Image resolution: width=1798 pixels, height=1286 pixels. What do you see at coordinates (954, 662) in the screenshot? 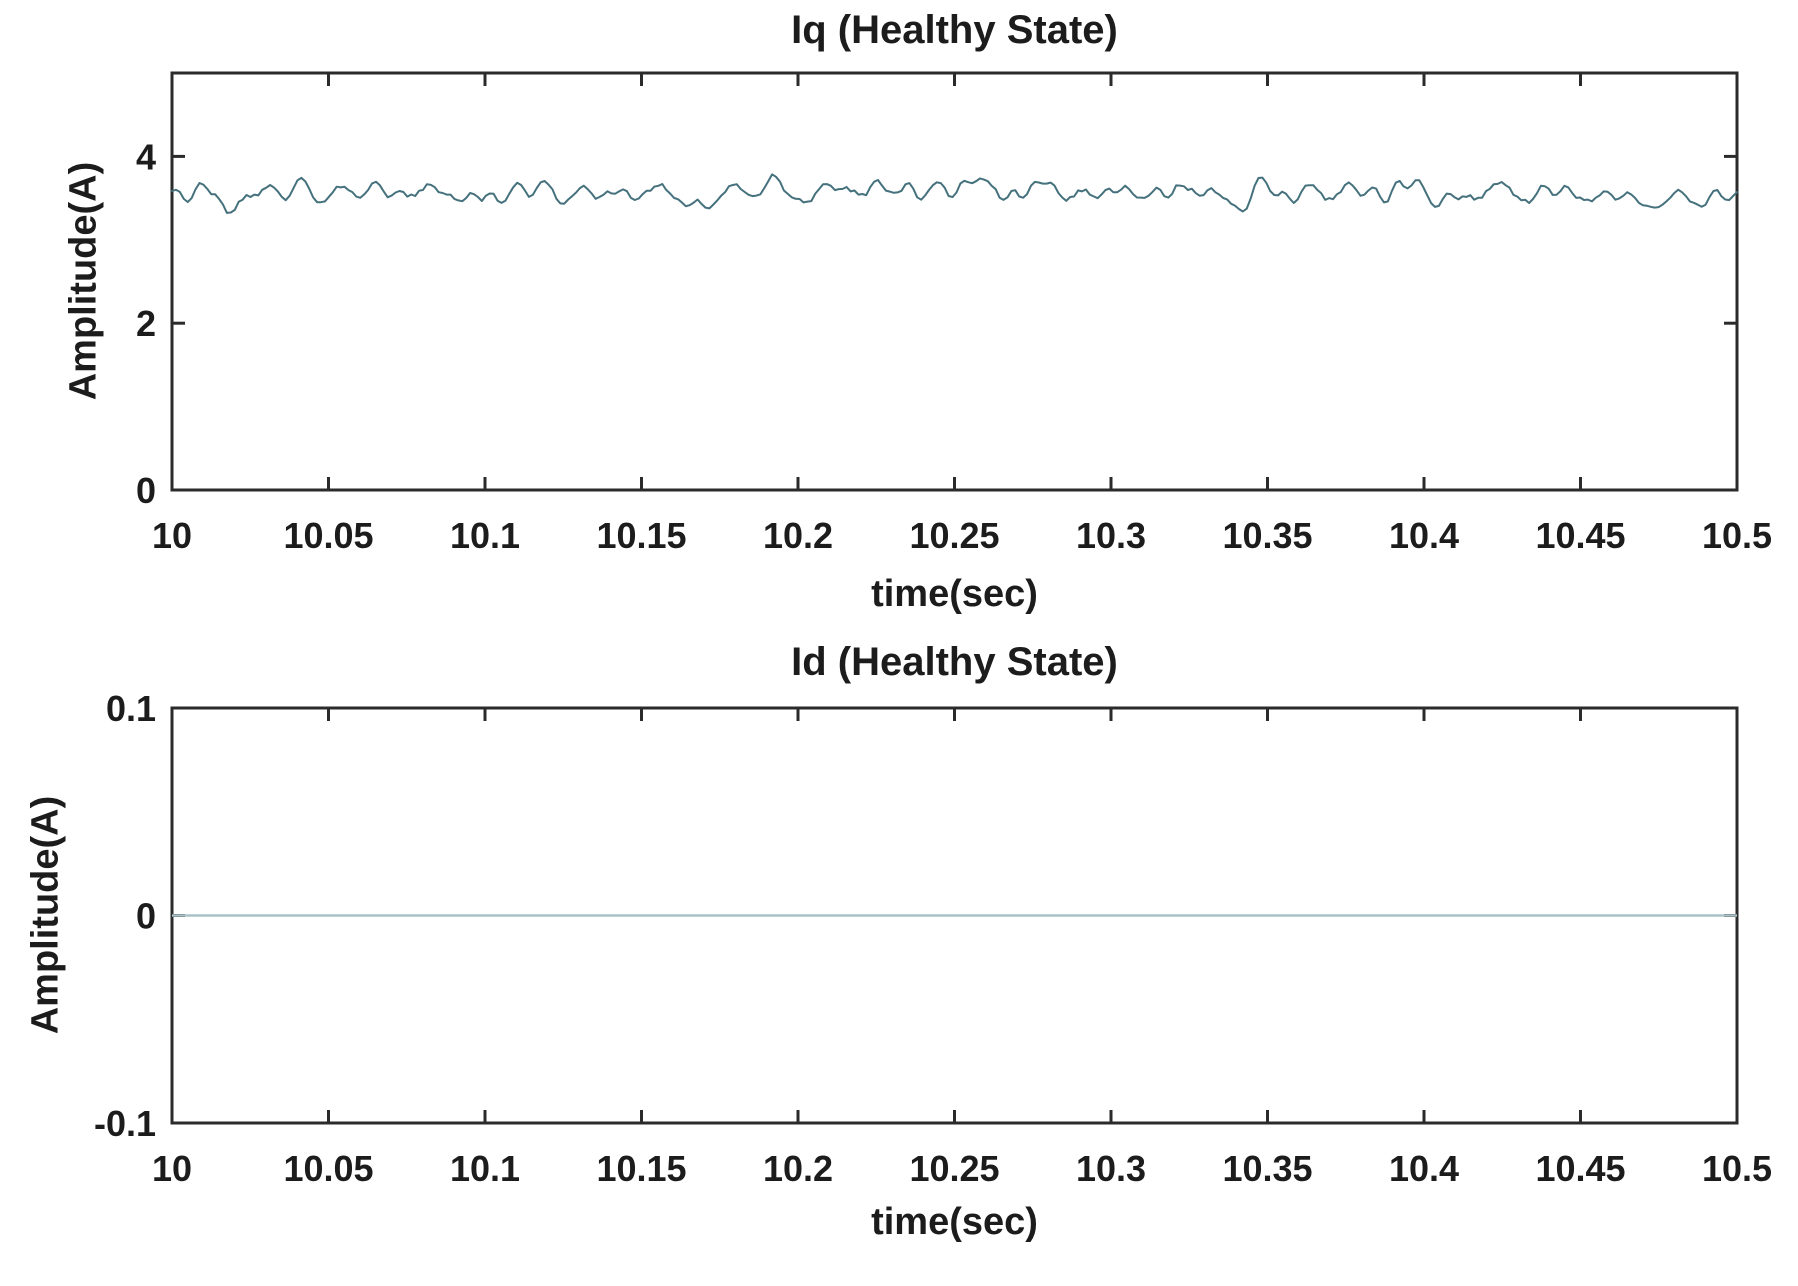
I see `id-plot-title: Id (Healthy State)` at bounding box center [954, 662].